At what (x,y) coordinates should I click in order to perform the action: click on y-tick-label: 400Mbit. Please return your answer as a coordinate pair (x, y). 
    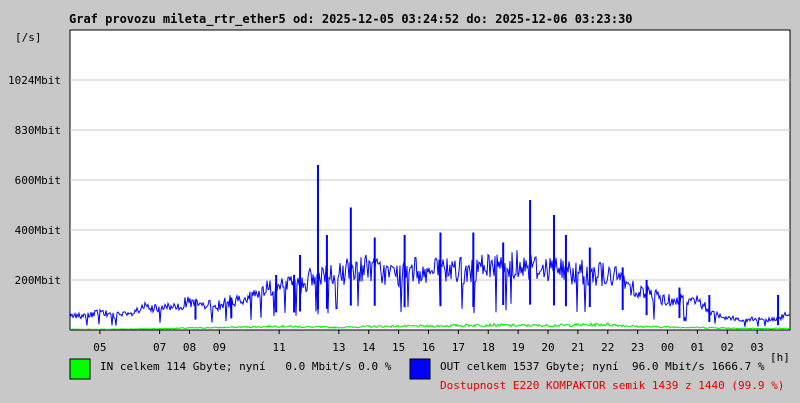
    Looking at the image, I should click on (38, 230).